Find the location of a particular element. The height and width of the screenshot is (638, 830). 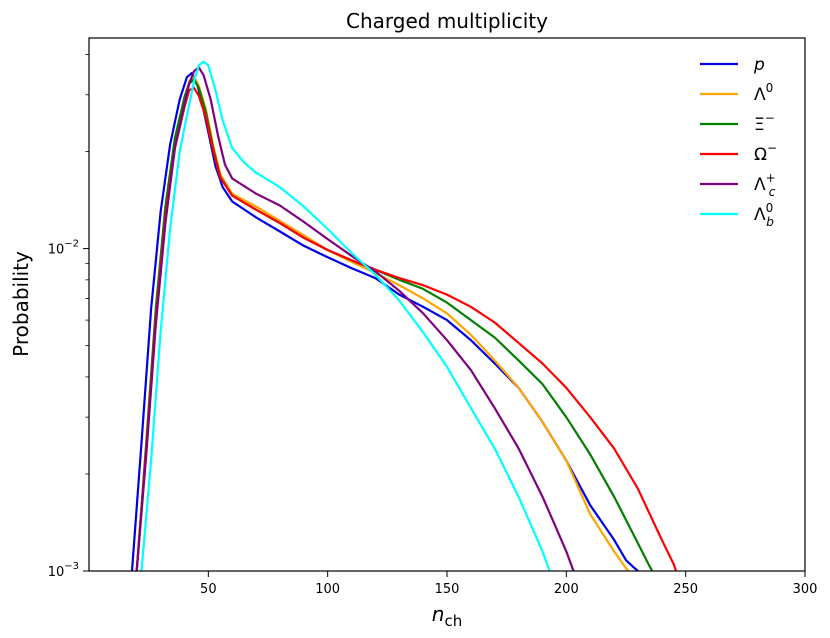

legend: p Λ0 Ξ− Ω− Λ+ cΛ0 b is located at coordinates (738, 142).